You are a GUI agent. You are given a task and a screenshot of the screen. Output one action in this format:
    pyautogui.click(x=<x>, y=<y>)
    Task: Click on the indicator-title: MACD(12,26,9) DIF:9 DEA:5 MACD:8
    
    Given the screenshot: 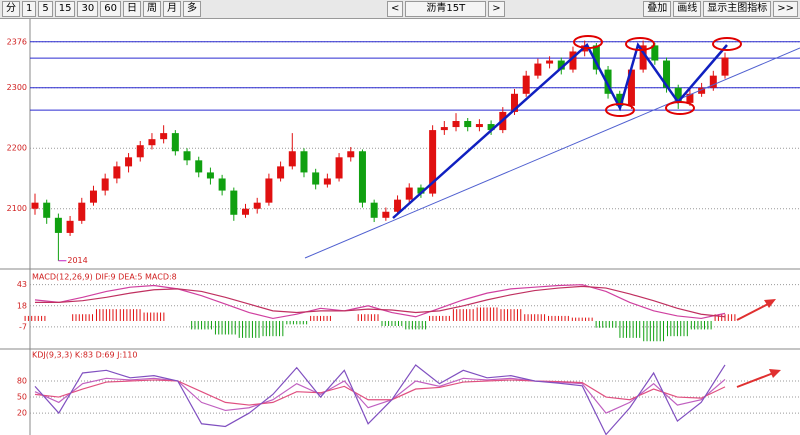 What is the action you would take?
    pyautogui.click(x=104, y=277)
    